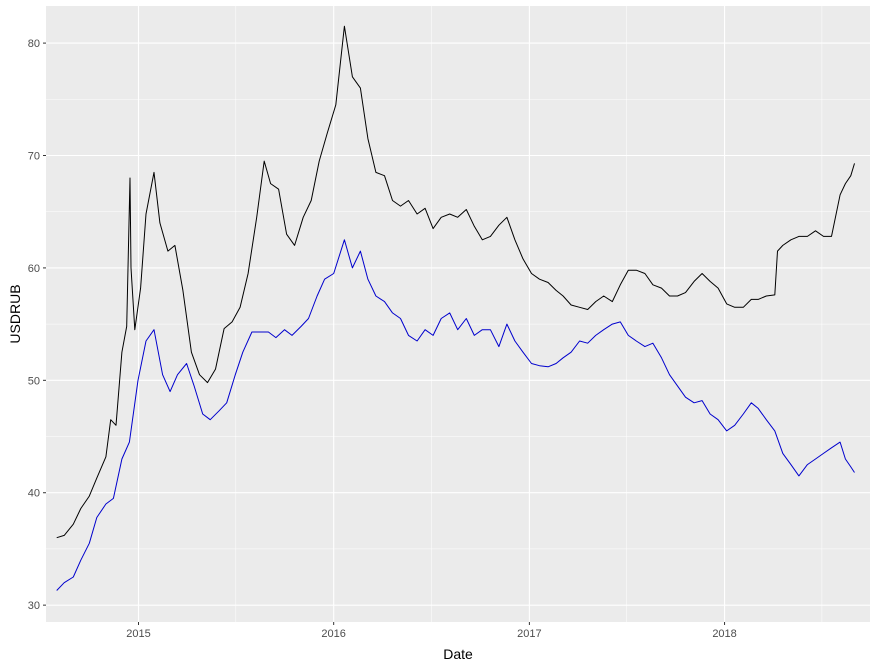 Image resolution: width=877 pixels, height=666 pixels. What do you see at coordinates (34, 381) in the screenshot?
I see `y-tick-label: 50` at bounding box center [34, 381].